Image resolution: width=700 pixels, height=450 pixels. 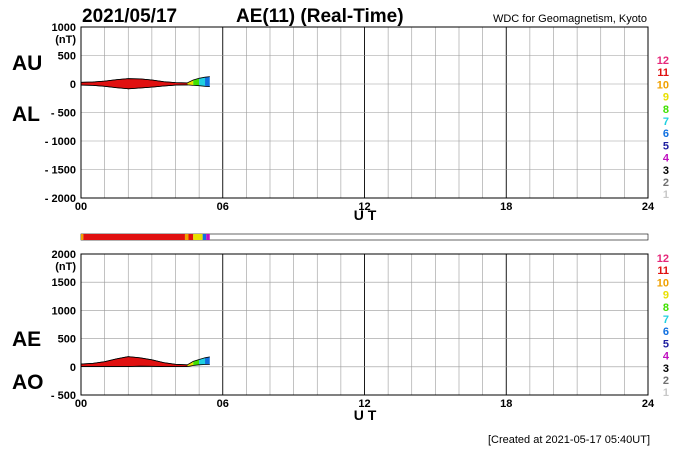 I want to click on y-tick-label: - 2000, so click(x=60, y=199).